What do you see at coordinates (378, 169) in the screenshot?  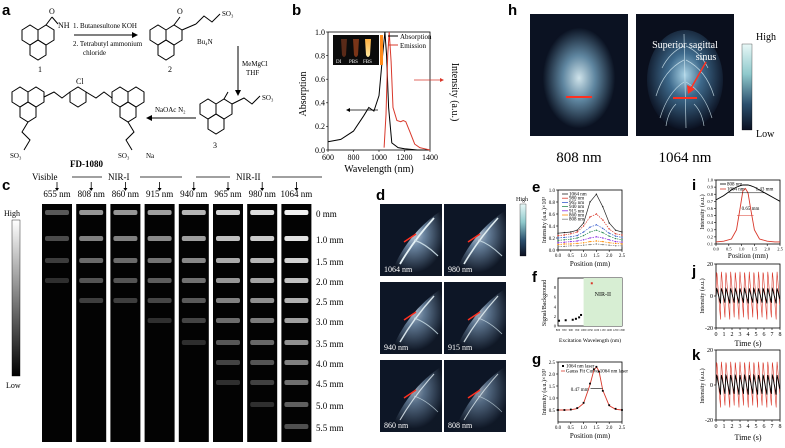 I see `panel-b-xlabel: Wavelength (nm)` at bounding box center [378, 169].